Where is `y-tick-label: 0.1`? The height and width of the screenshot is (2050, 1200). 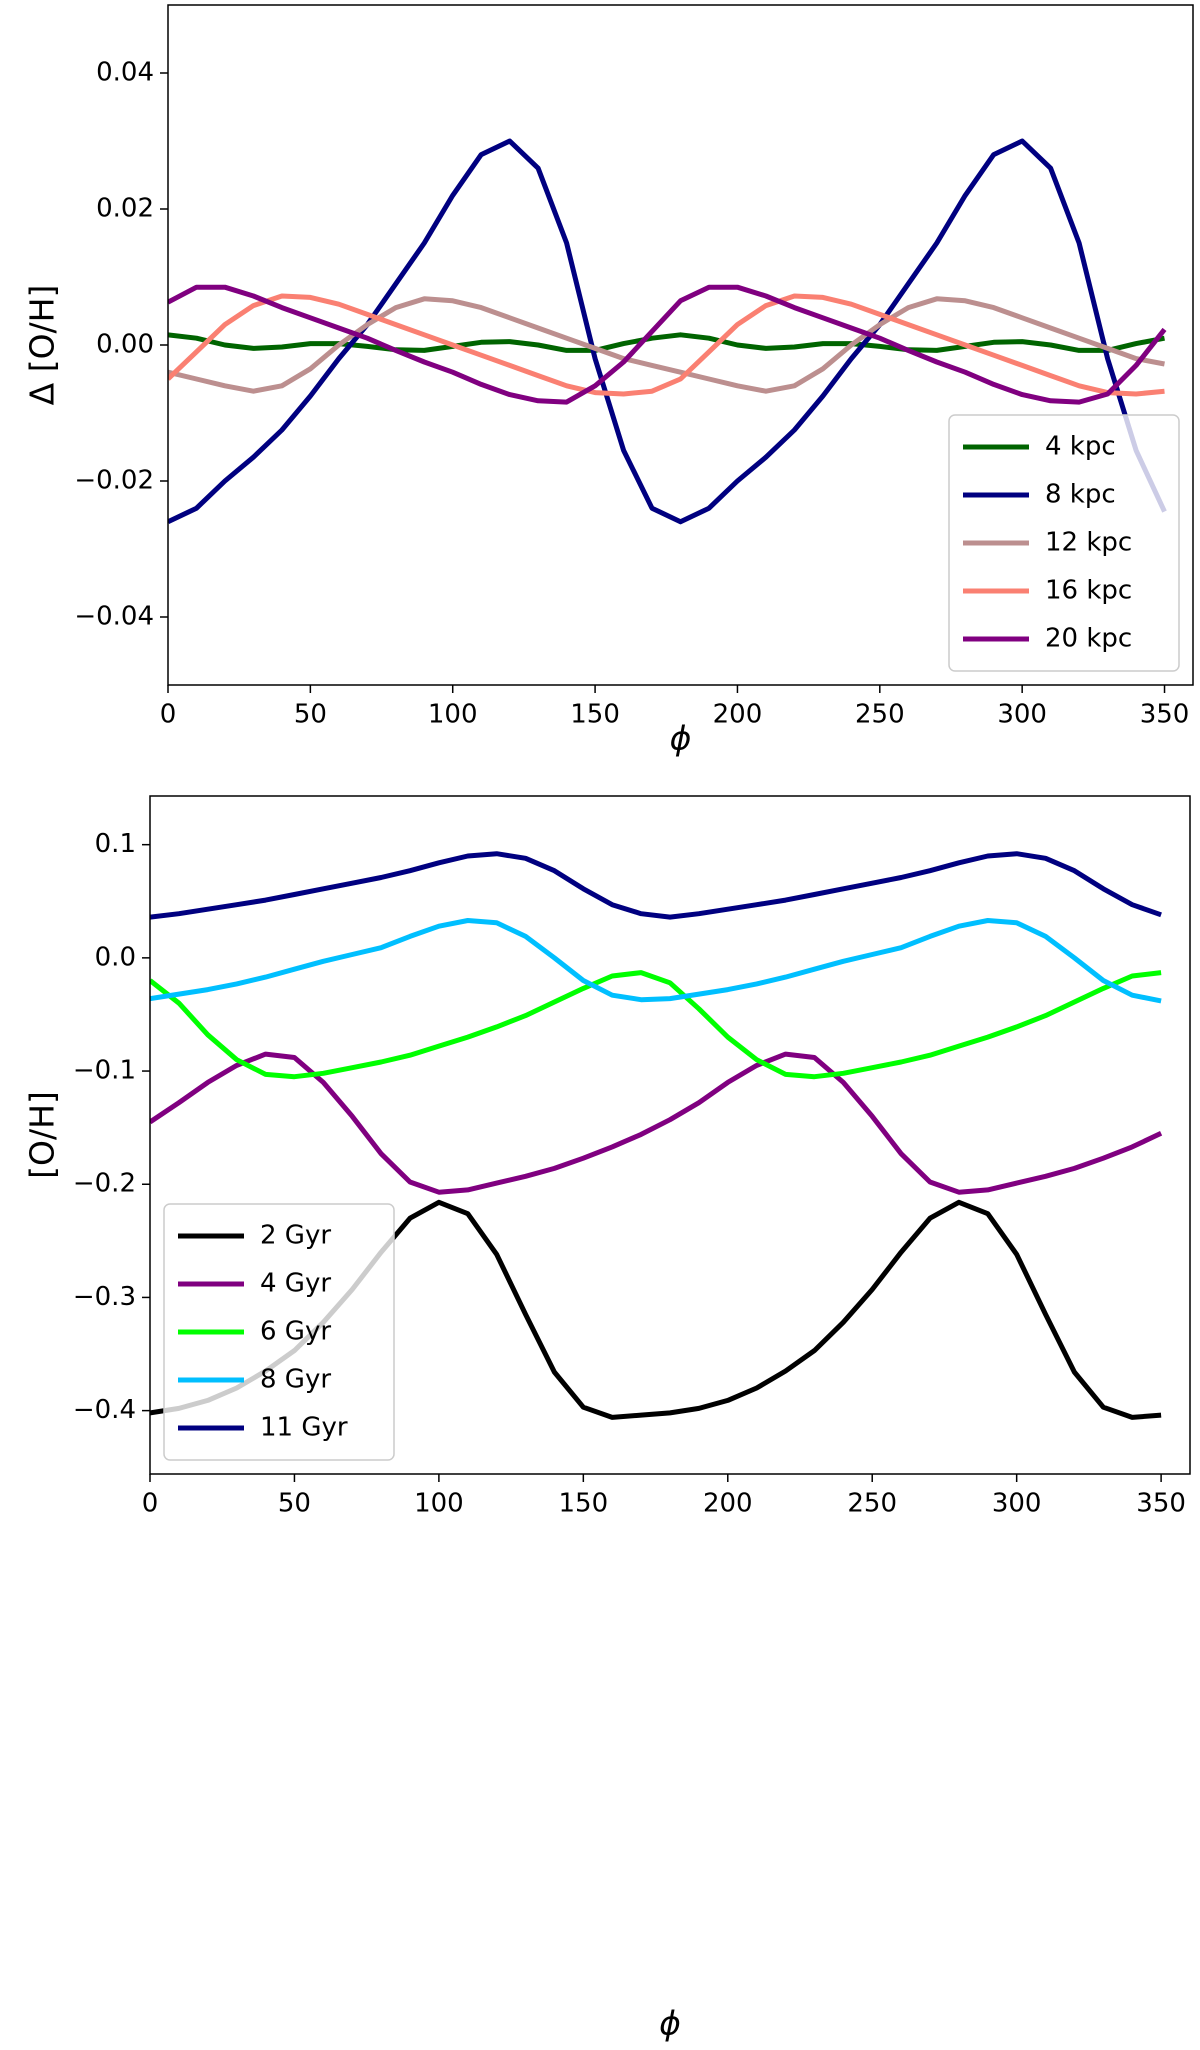 y-tick-label: 0.1 is located at coordinates (115, 844).